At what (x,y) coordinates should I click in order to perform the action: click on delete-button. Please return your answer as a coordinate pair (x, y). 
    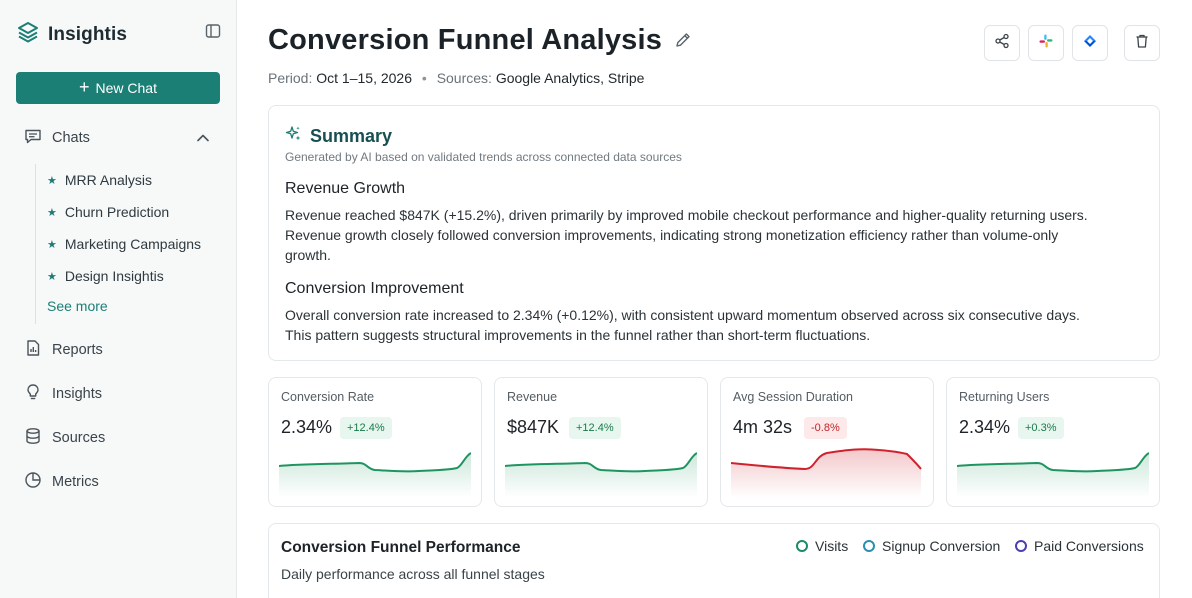
    Looking at the image, I should click on (1142, 43).